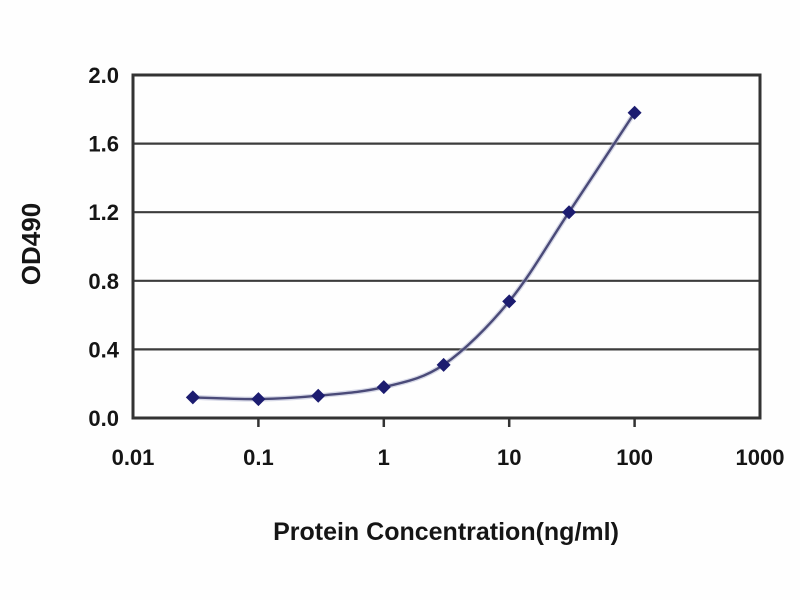 The height and width of the screenshot is (600, 800). Describe the element at coordinates (133, 457) in the screenshot. I see `x-tick-label: 0.01` at that location.